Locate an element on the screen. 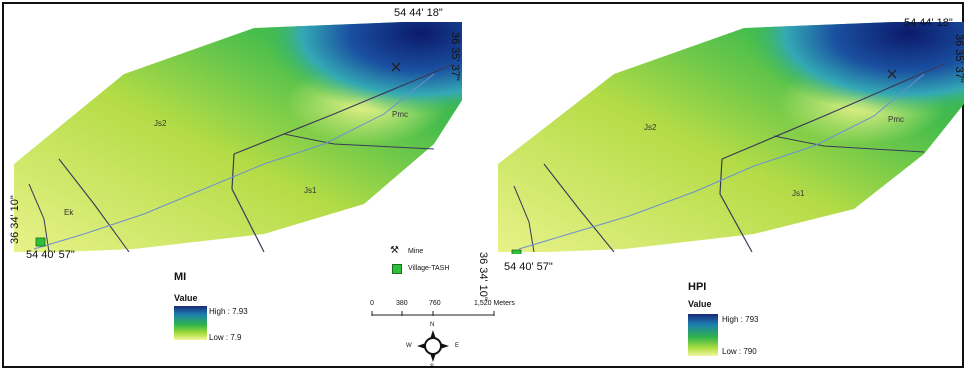  hpi-label-pmc: Pmc is located at coordinates (896, 119).